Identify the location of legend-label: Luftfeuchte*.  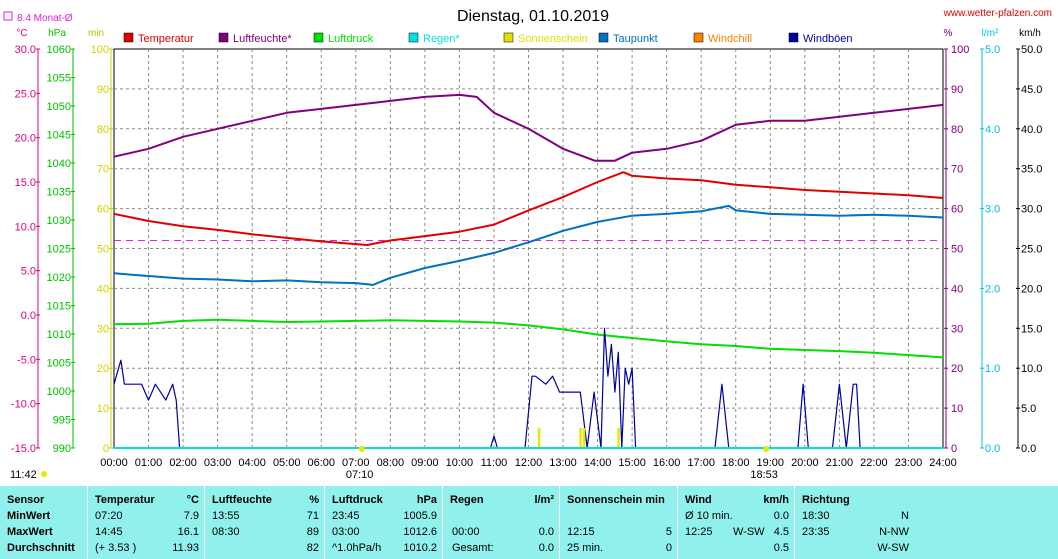
(262, 39).